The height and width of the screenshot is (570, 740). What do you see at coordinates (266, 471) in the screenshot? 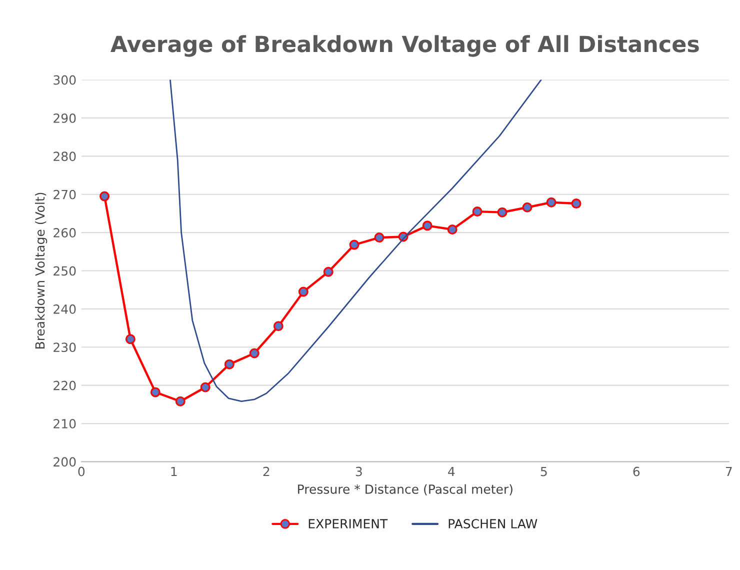
I see `x-tick-label: 2` at bounding box center [266, 471].